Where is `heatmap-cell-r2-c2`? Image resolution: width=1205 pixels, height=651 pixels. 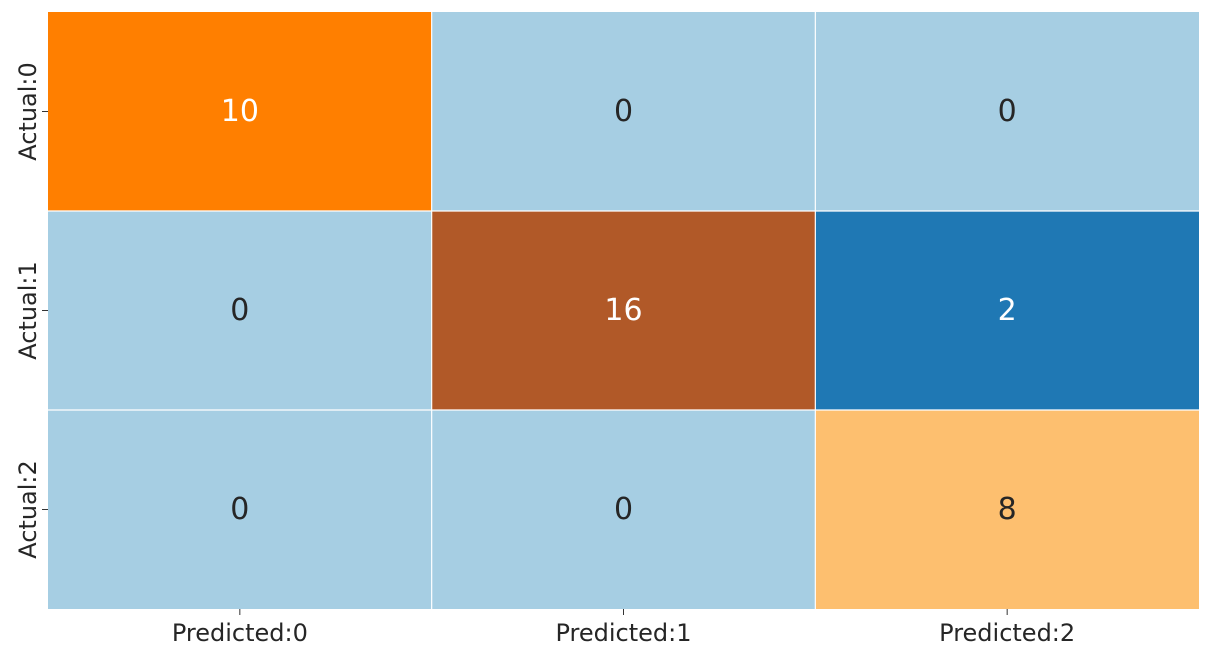 heatmap-cell-r2-c2 is located at coordinates (1007, 509).